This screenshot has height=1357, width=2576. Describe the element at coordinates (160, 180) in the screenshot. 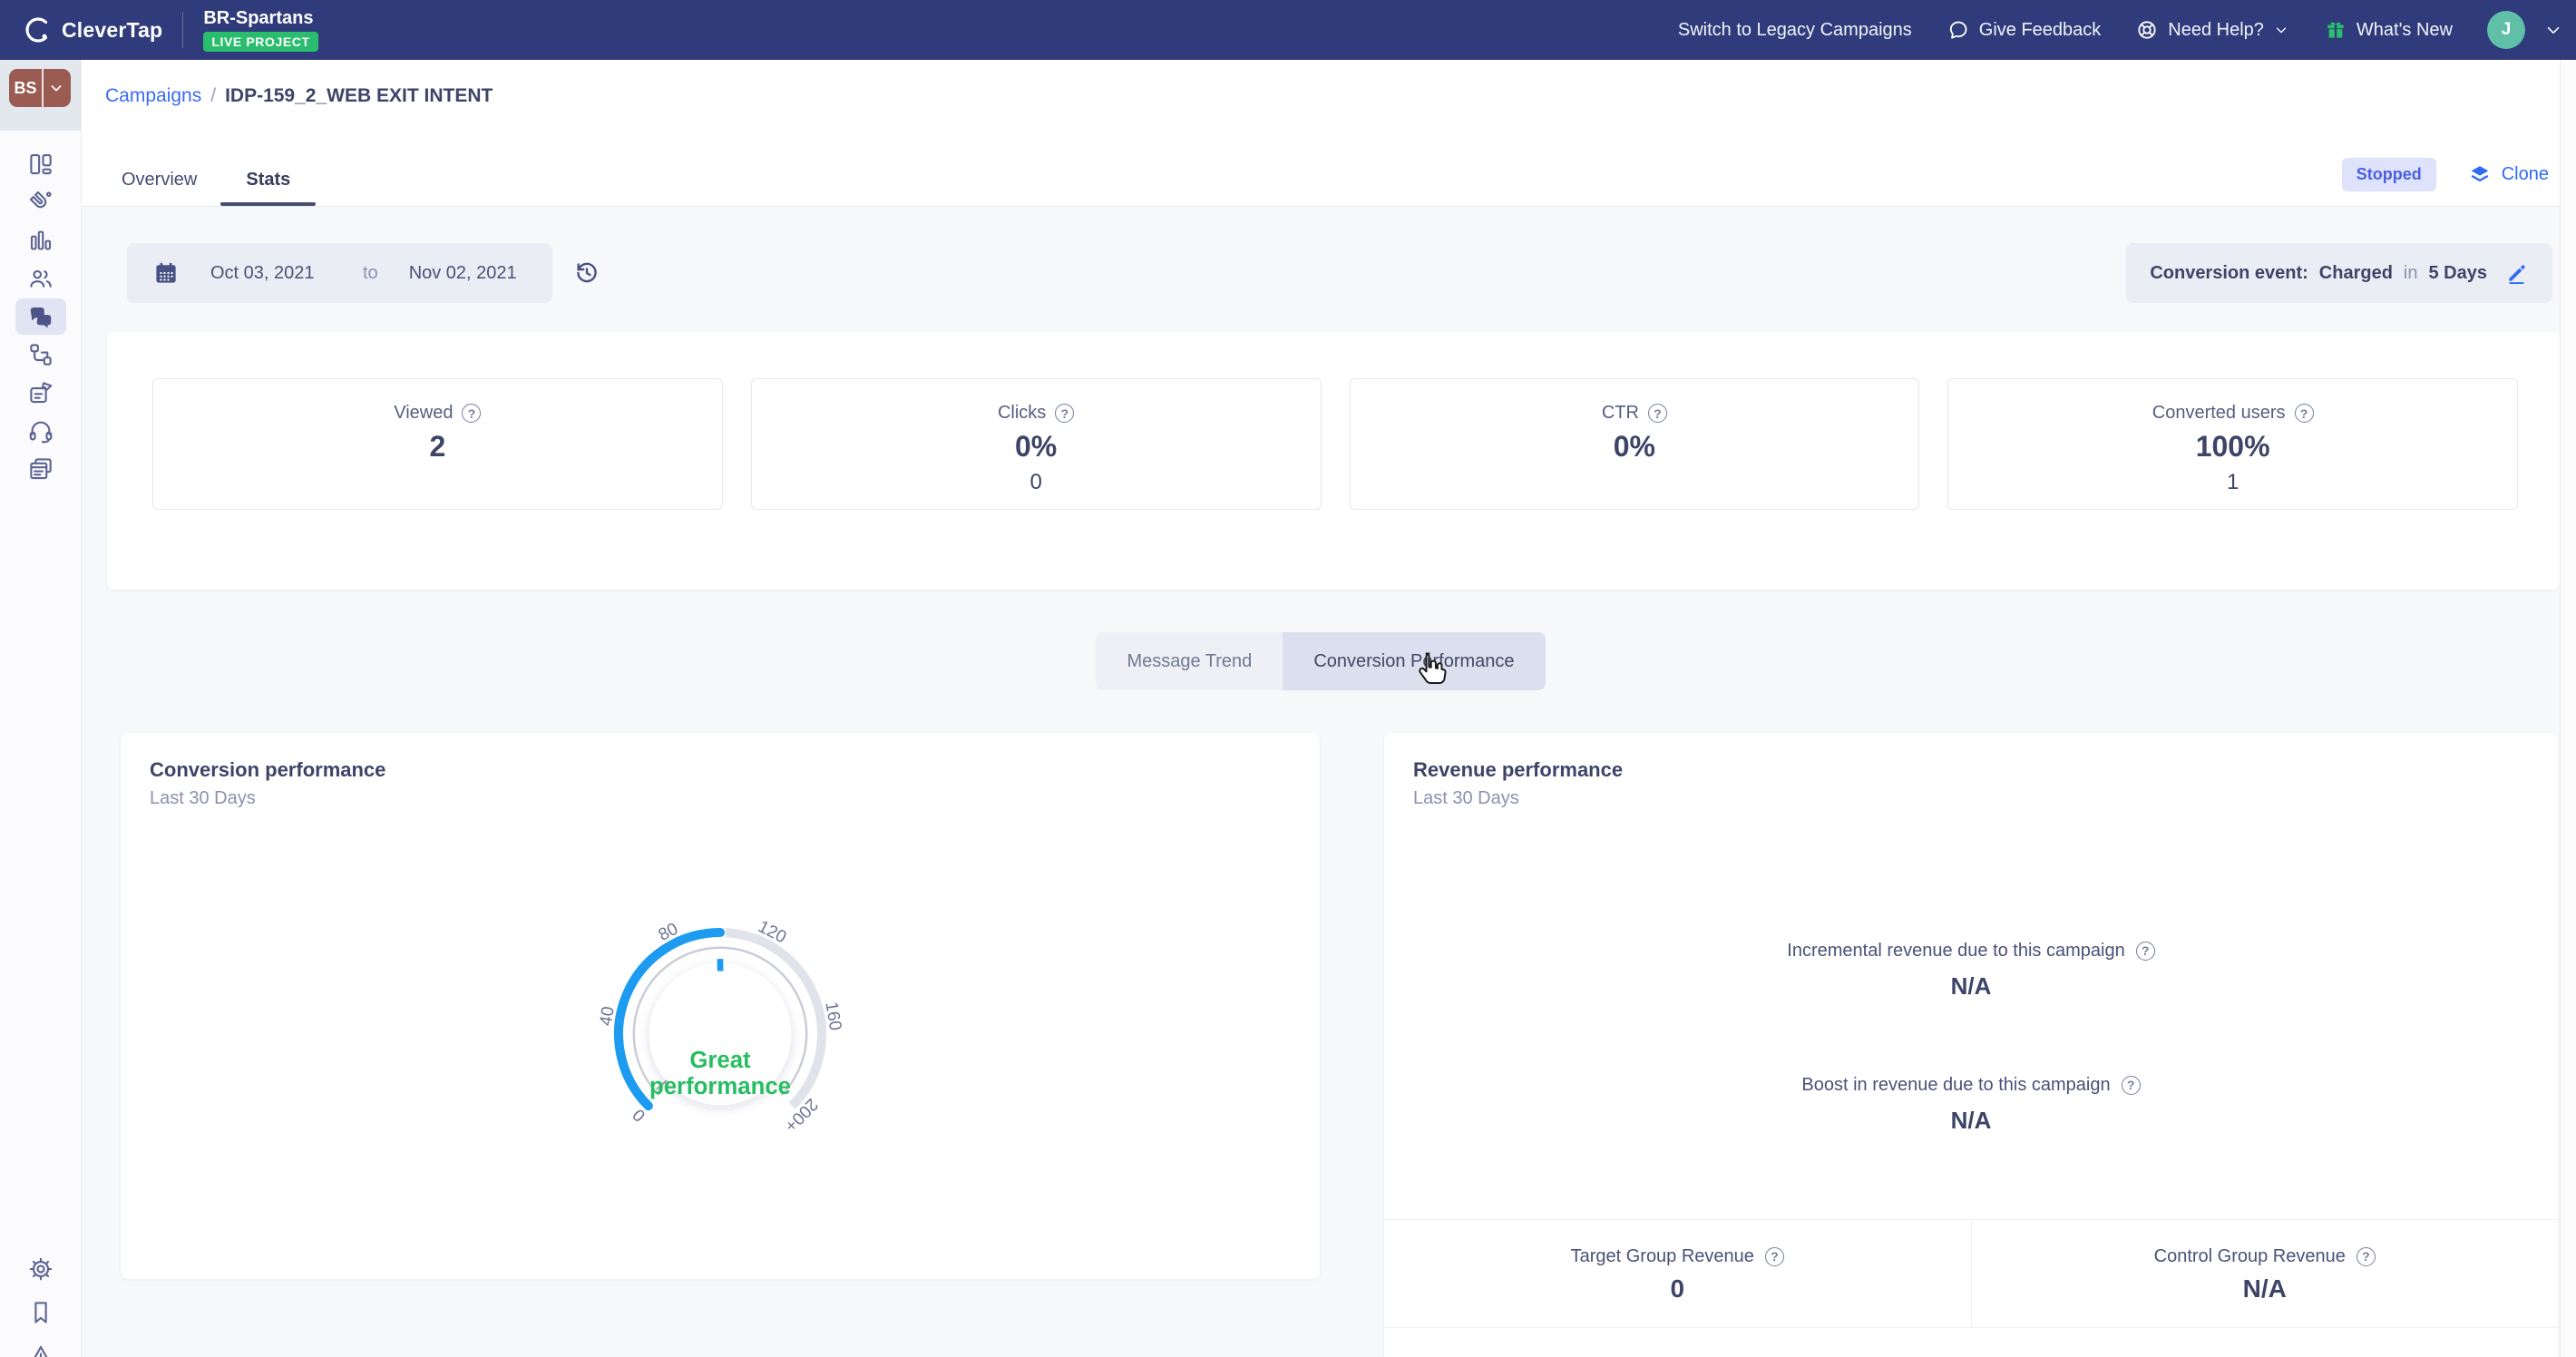

I see `tab-overview: Overview` at that location.